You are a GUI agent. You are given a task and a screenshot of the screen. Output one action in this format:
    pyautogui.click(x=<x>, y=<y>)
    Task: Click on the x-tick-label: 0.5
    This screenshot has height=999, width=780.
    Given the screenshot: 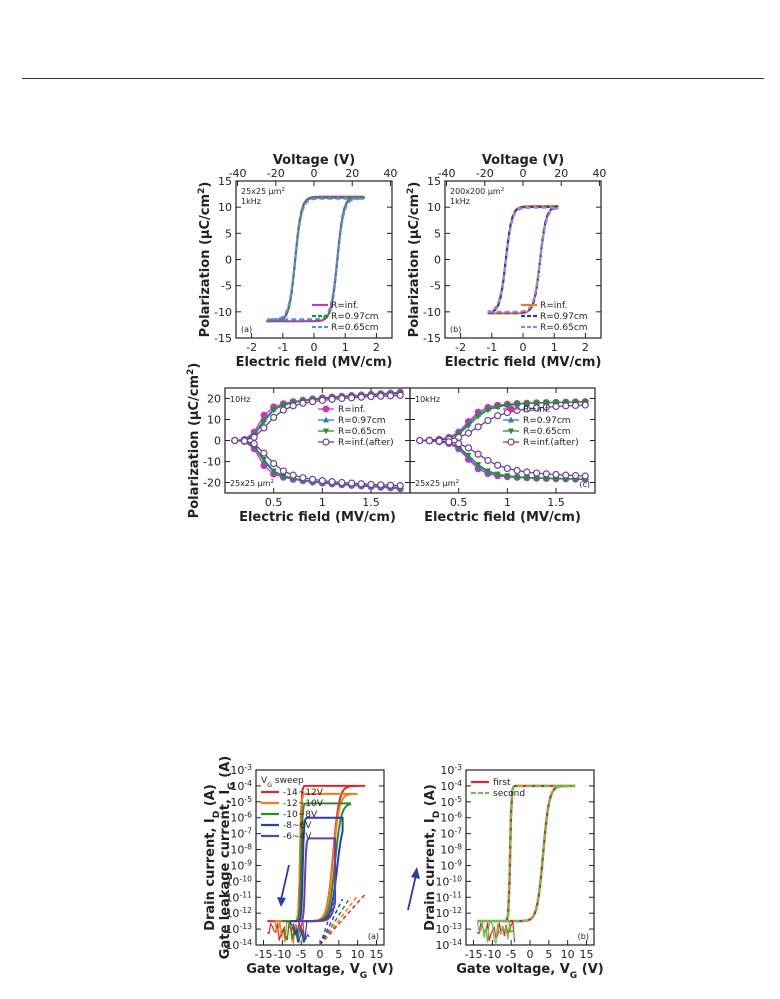 What is the action you would take?
    pyautogui.click(x=274, y=502)
    